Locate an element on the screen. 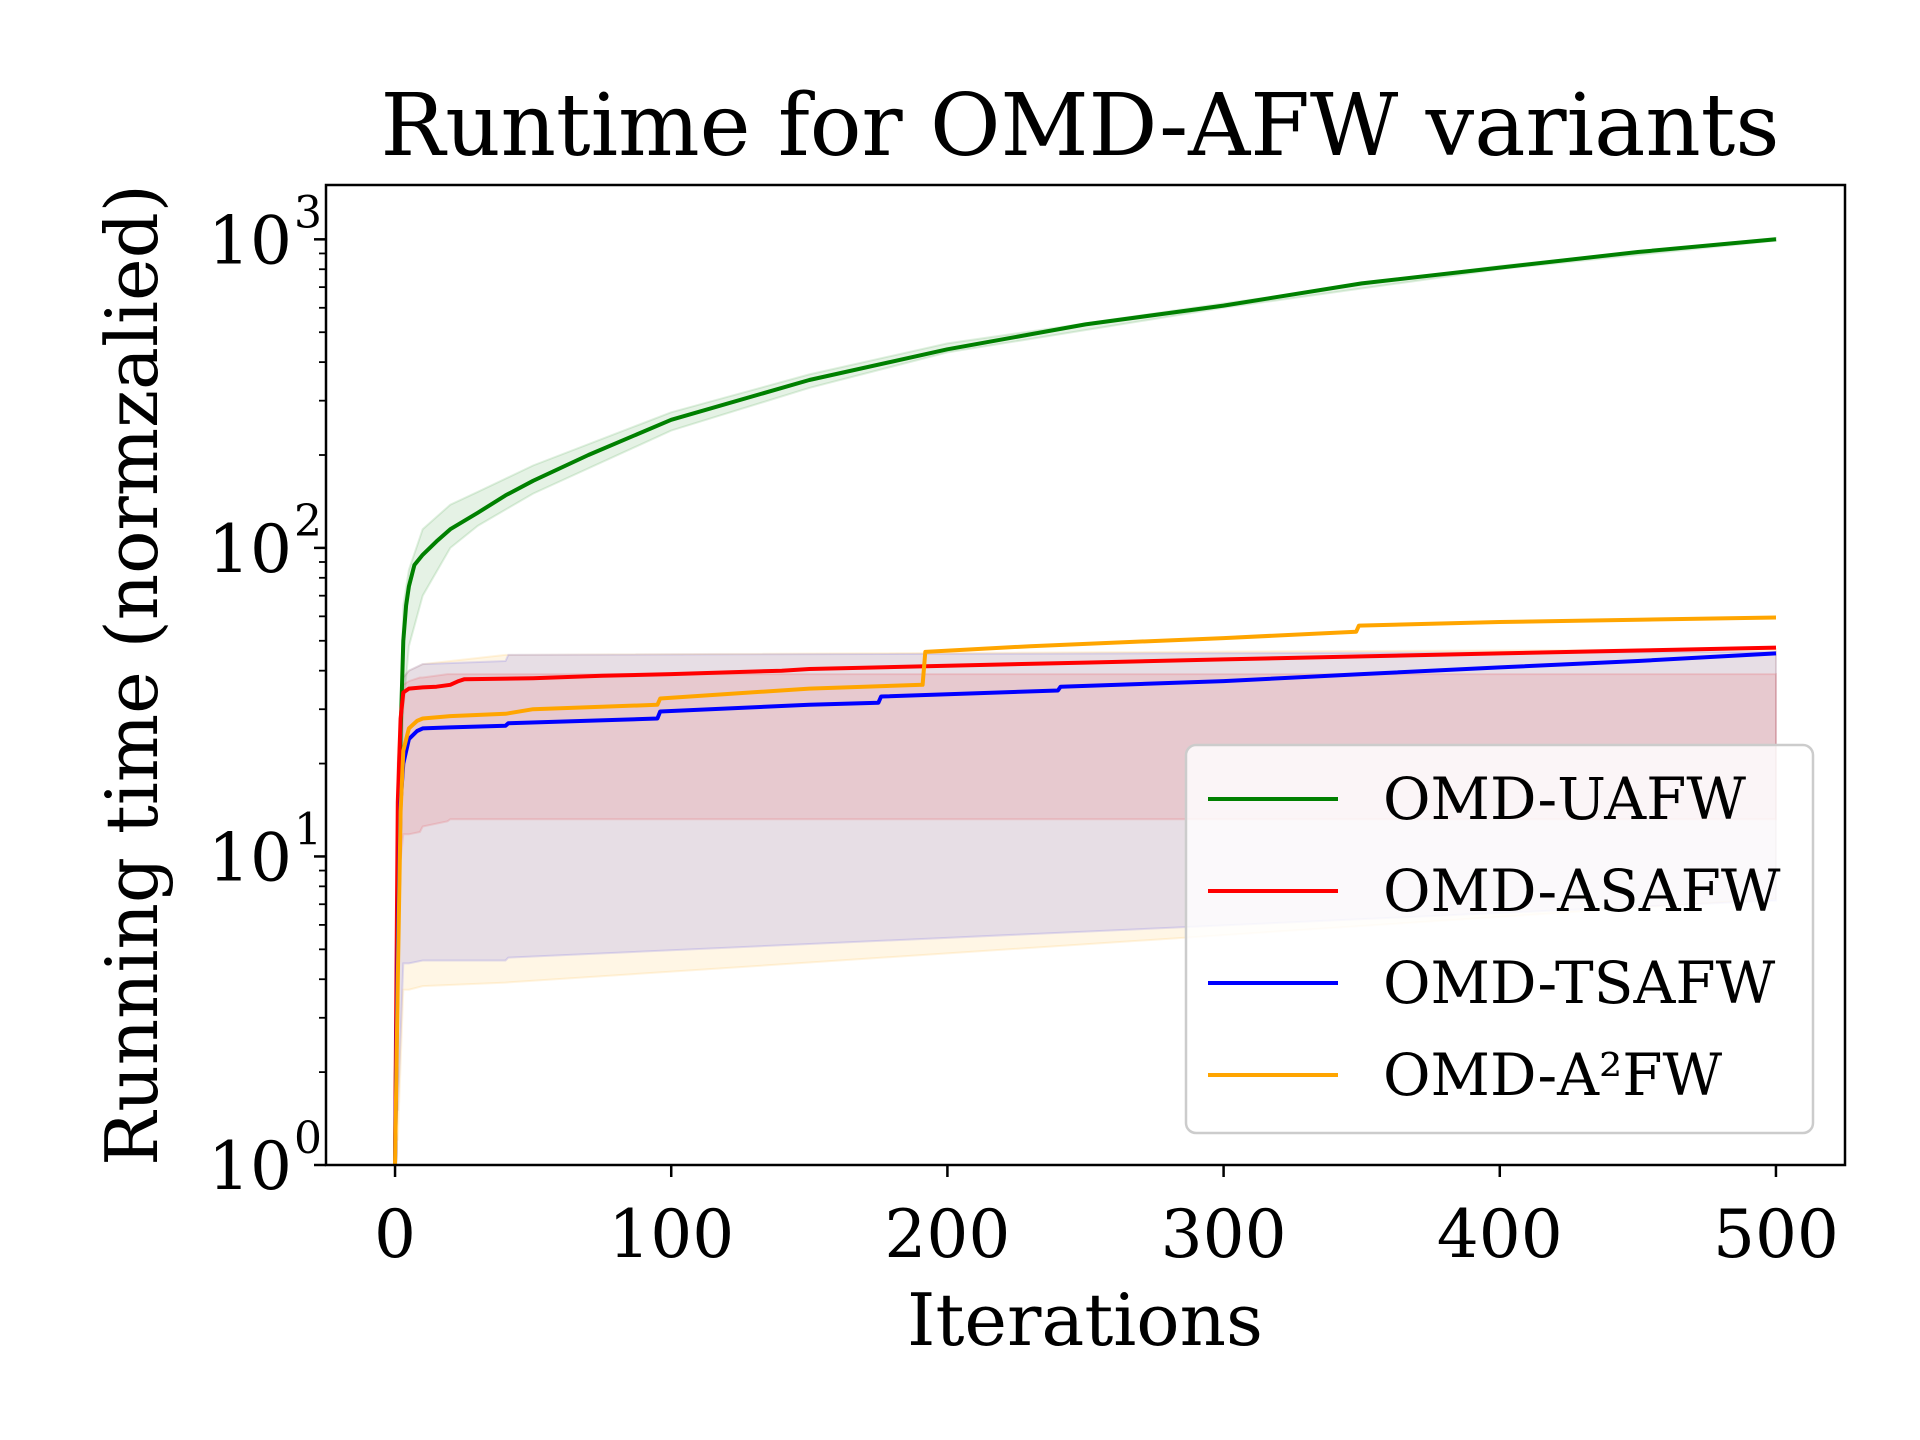  x-tick-label: 100 is located at coordinates (671, 1234).